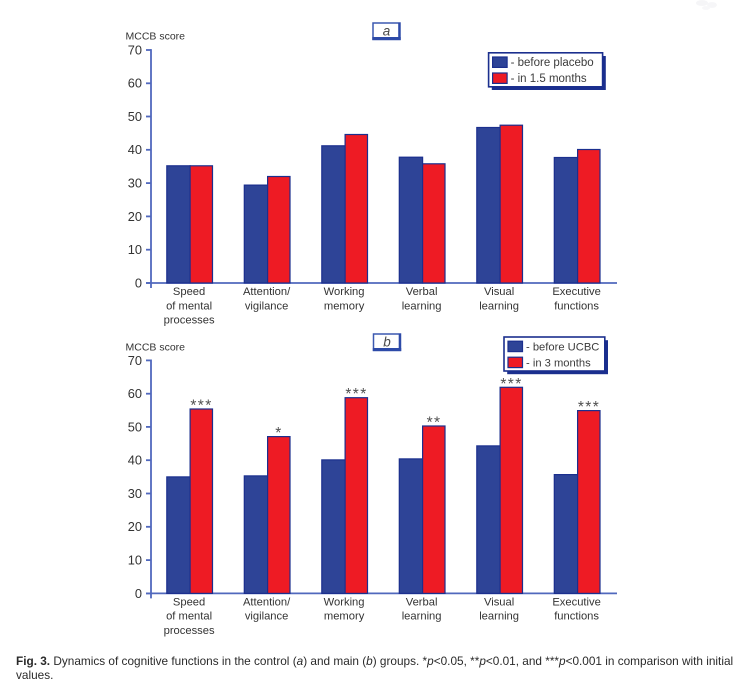 The width and height of the screenshot is (747, 691). Describe the element at coordinates (552, 63) in the screenshot. I see `svg-text: - before placebo` at that location.